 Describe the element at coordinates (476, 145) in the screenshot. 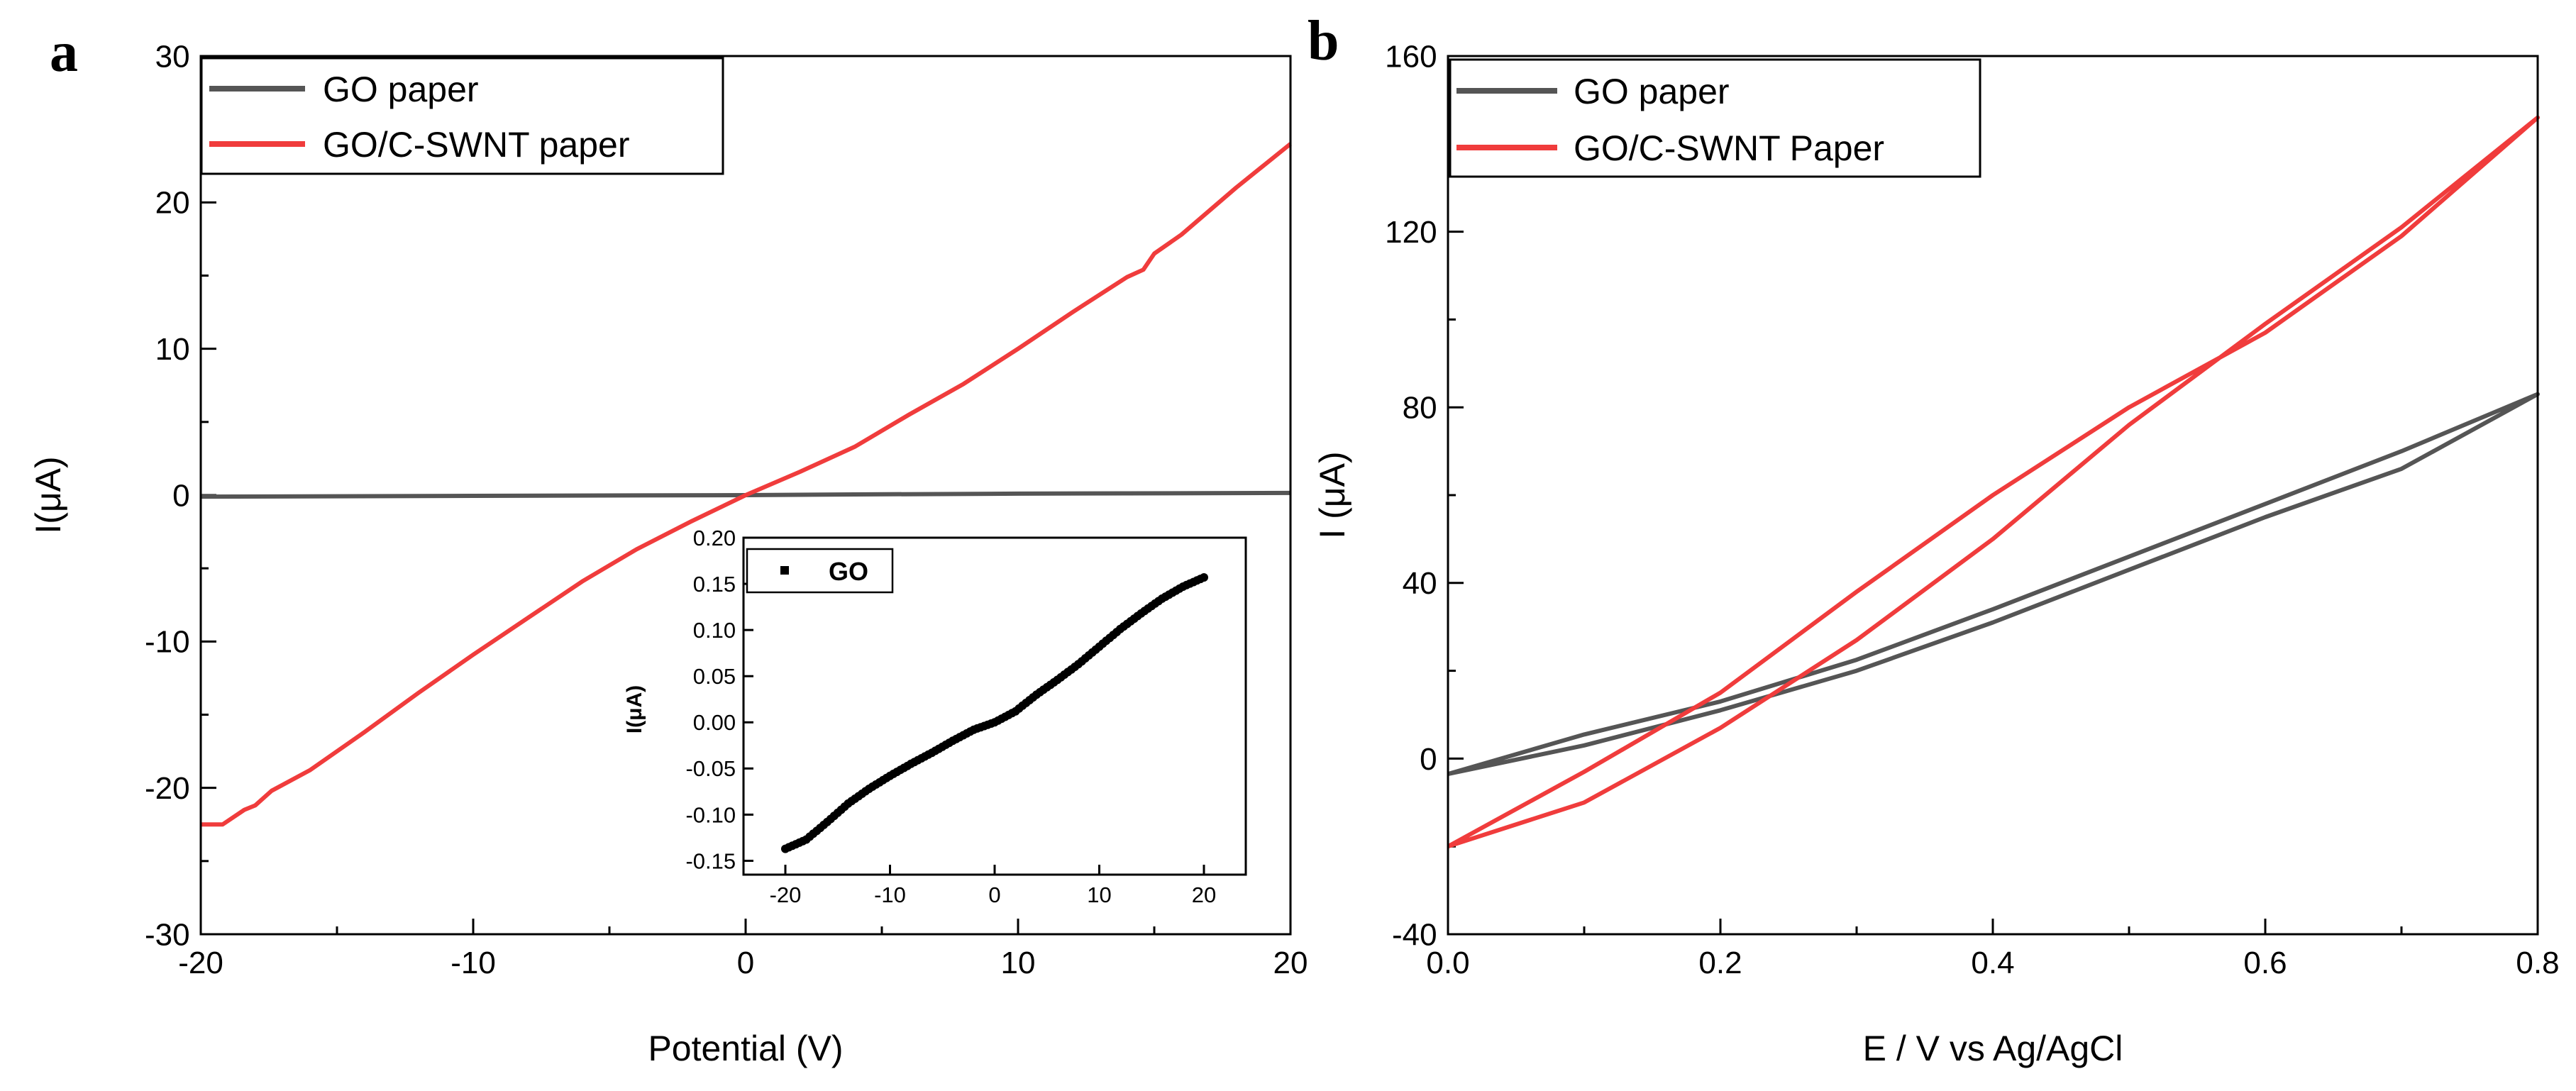

I see `legend-cswnt-label: GO/C-SWNT paper` at that location.